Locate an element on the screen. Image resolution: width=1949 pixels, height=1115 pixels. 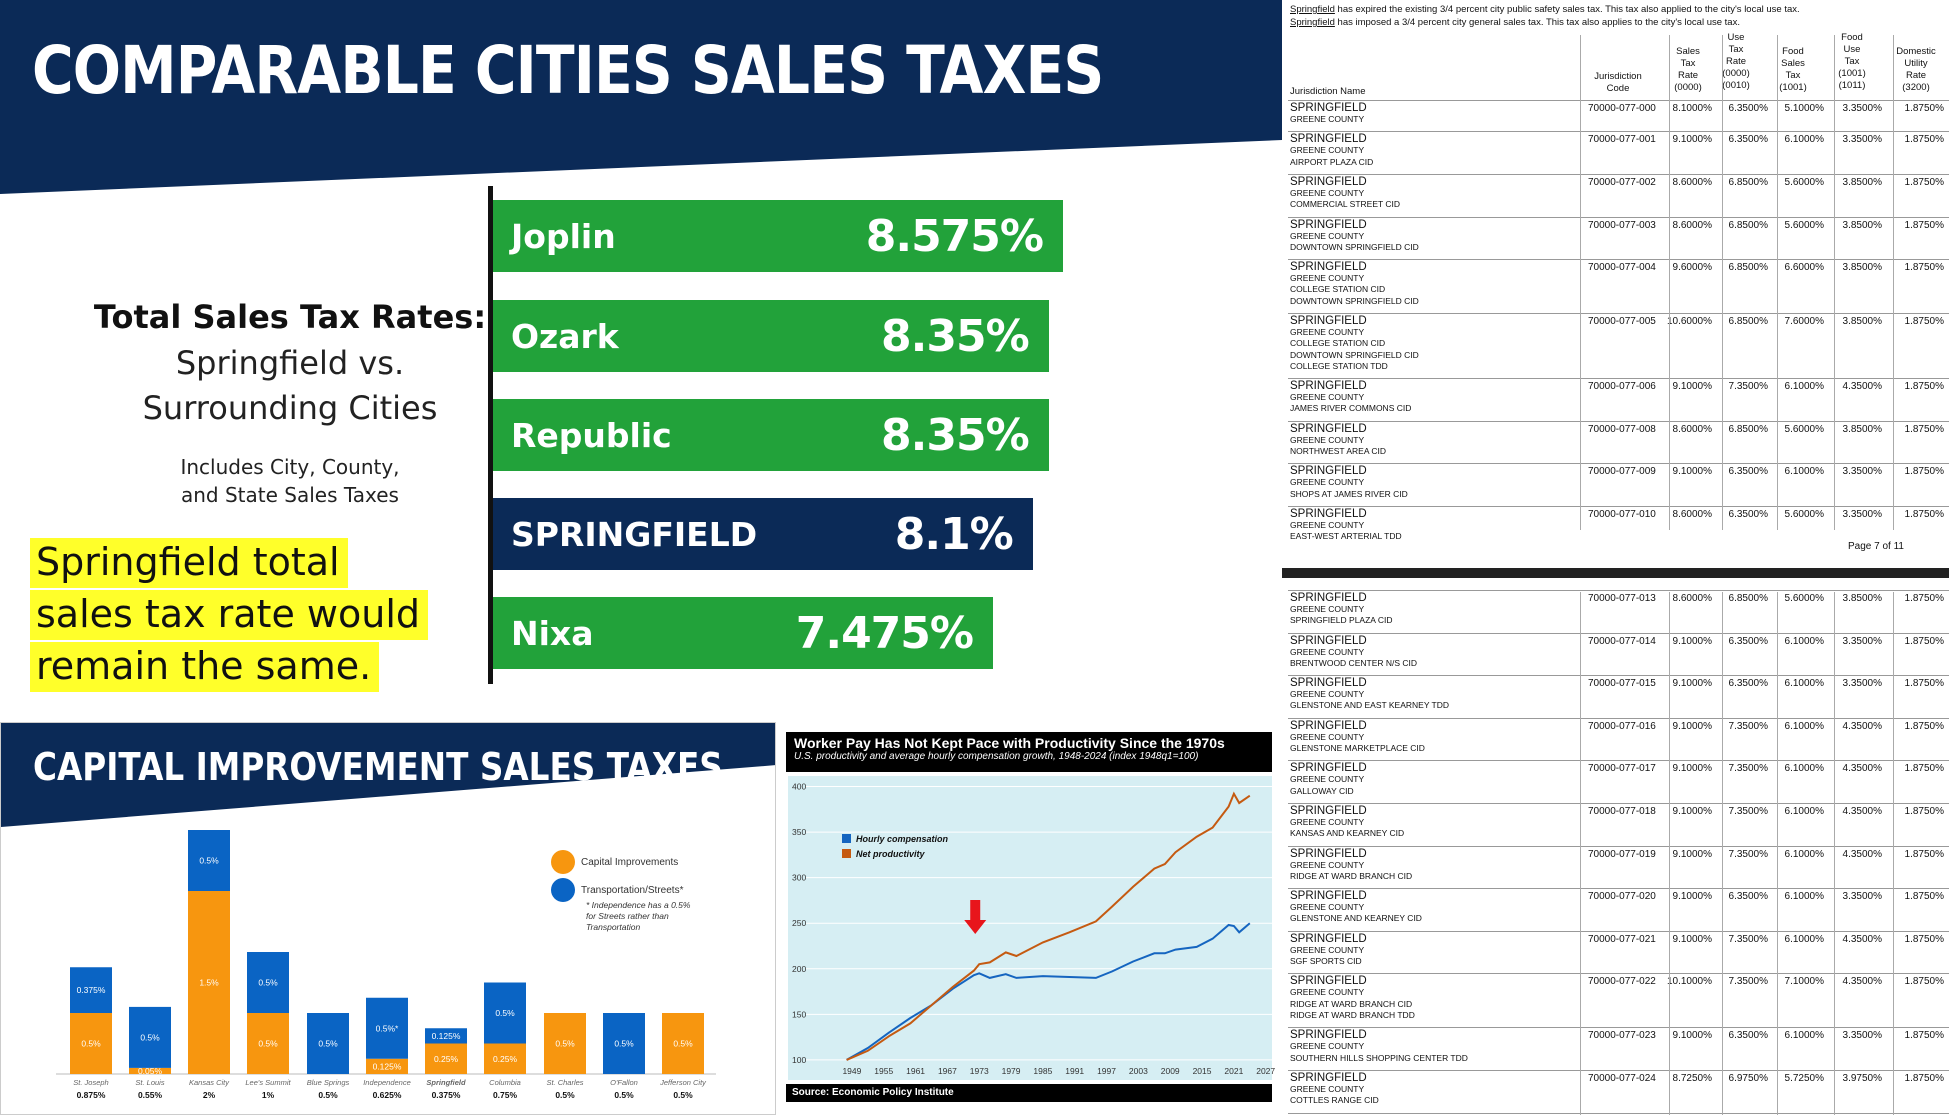
cell-sales: 10.1000% is located at coordinates (1689, 982).